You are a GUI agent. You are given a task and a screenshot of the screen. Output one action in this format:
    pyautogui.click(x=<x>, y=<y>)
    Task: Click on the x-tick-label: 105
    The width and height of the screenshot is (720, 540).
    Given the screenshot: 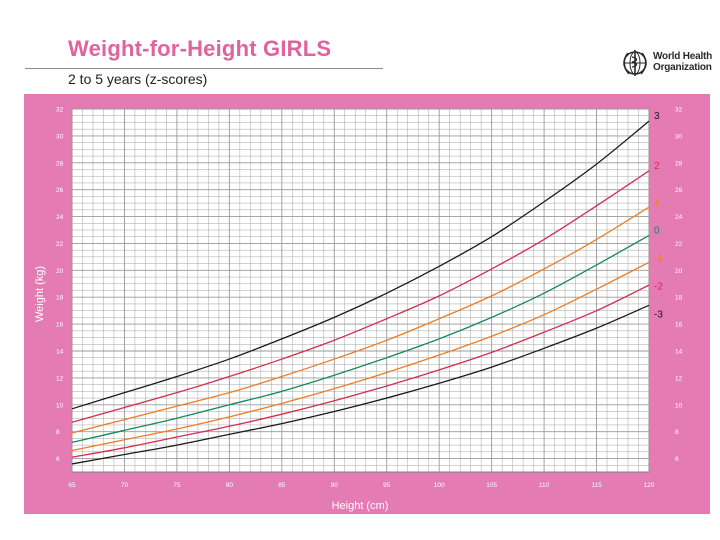 What is the action you would take?
    pyautogui.click(x=491, y=485)
    